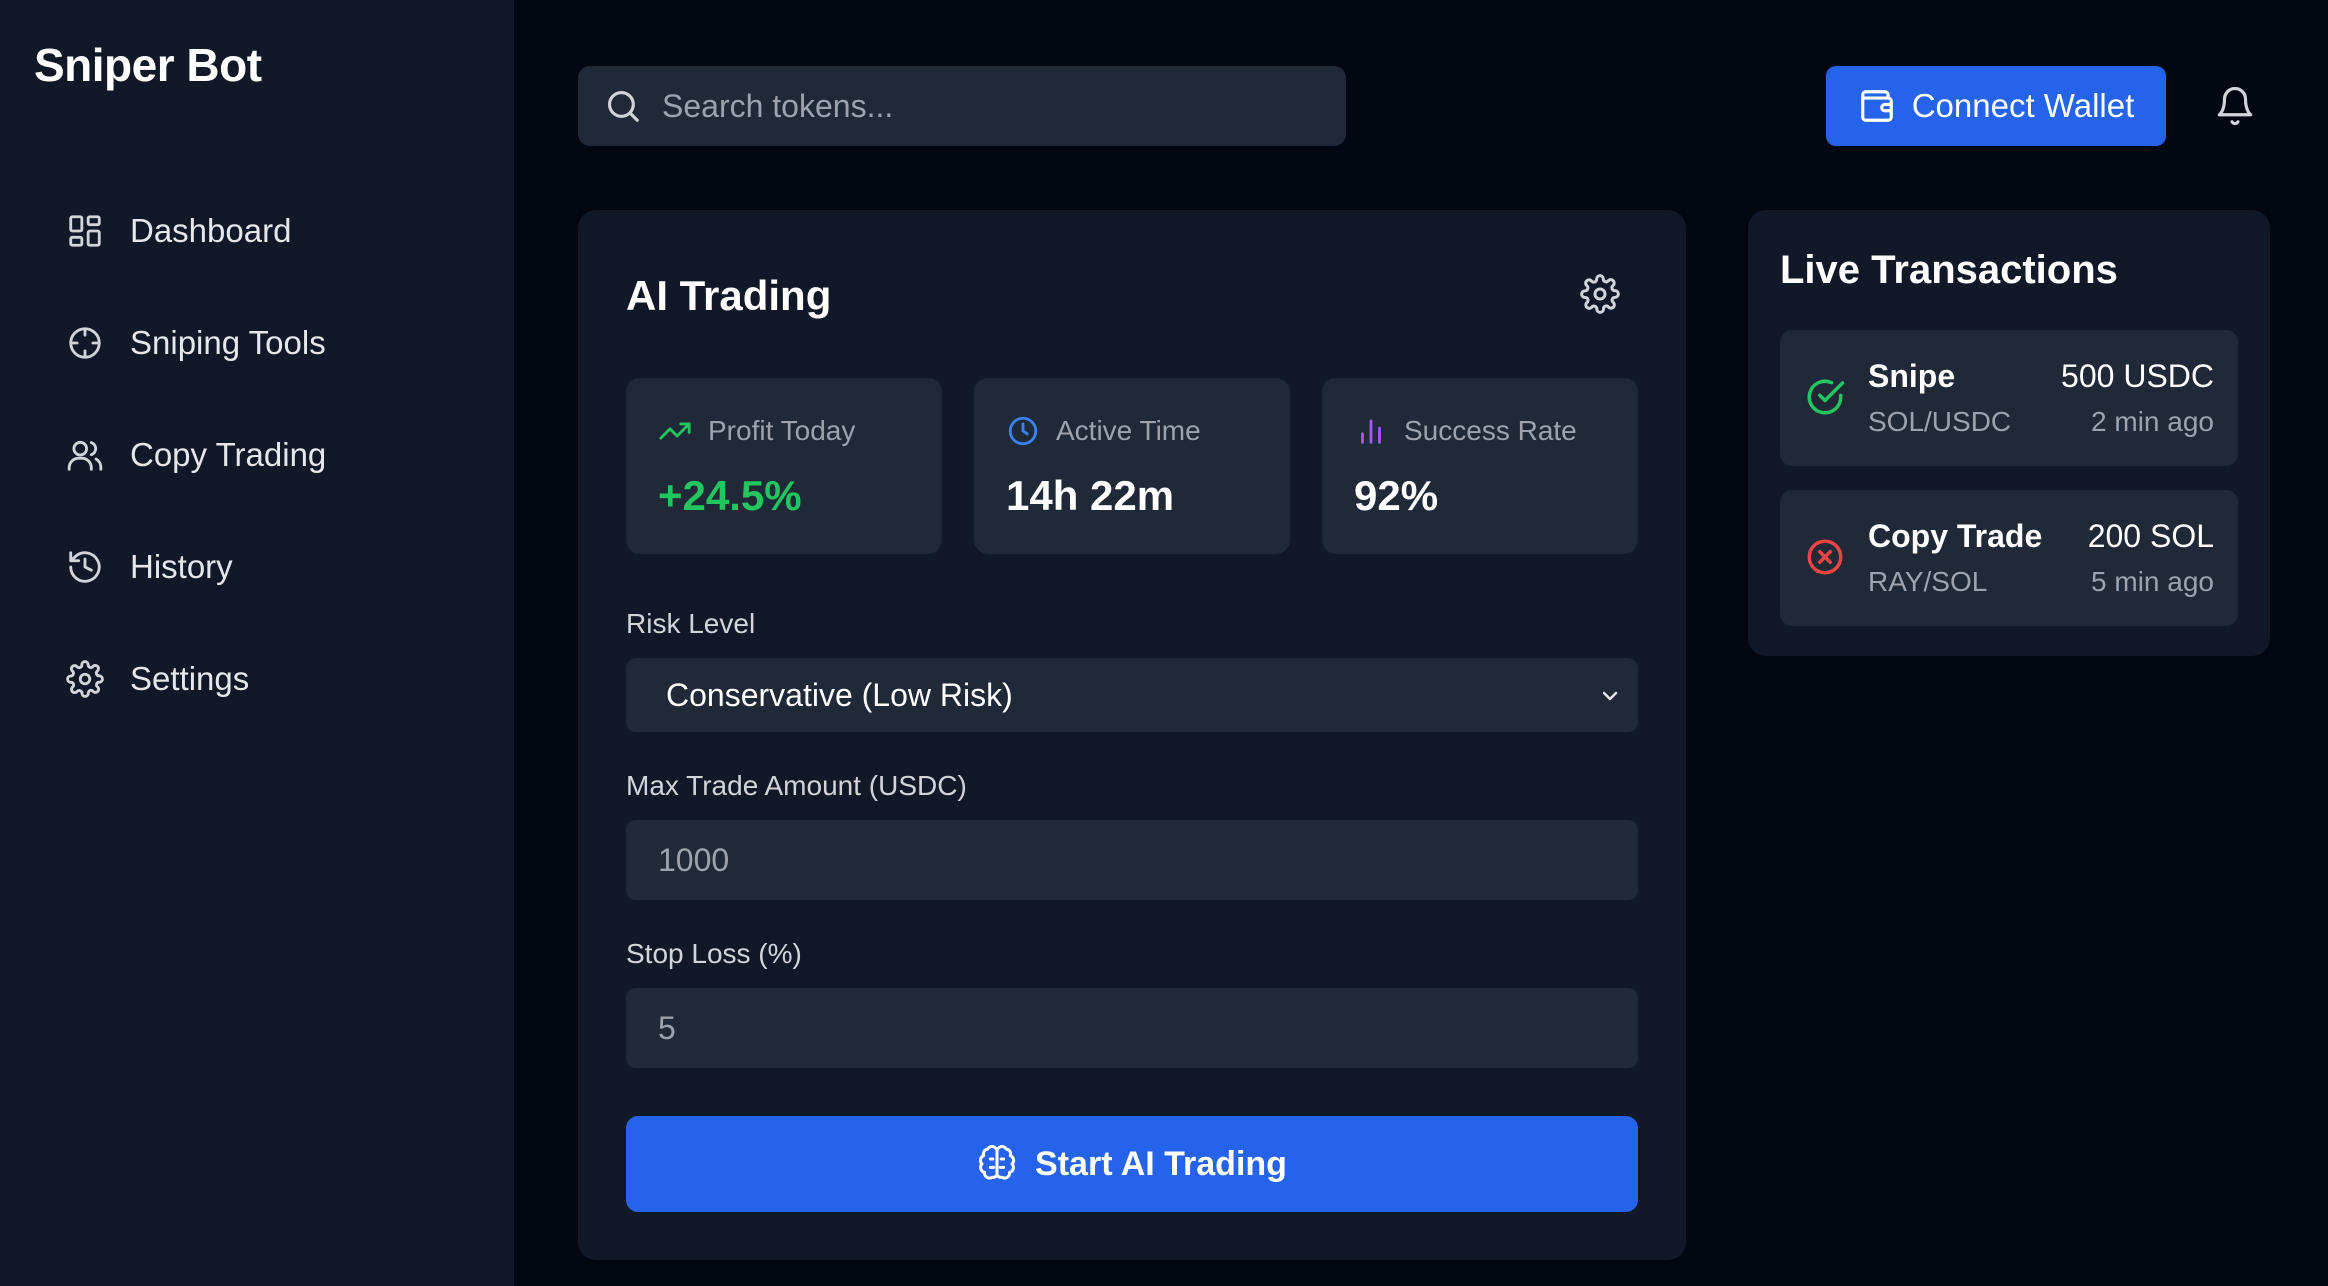  What do you see at coordinates (1132, 1028) in the screenshot?
I see `stop-loss-input` at bounding box center [1132, 1028].